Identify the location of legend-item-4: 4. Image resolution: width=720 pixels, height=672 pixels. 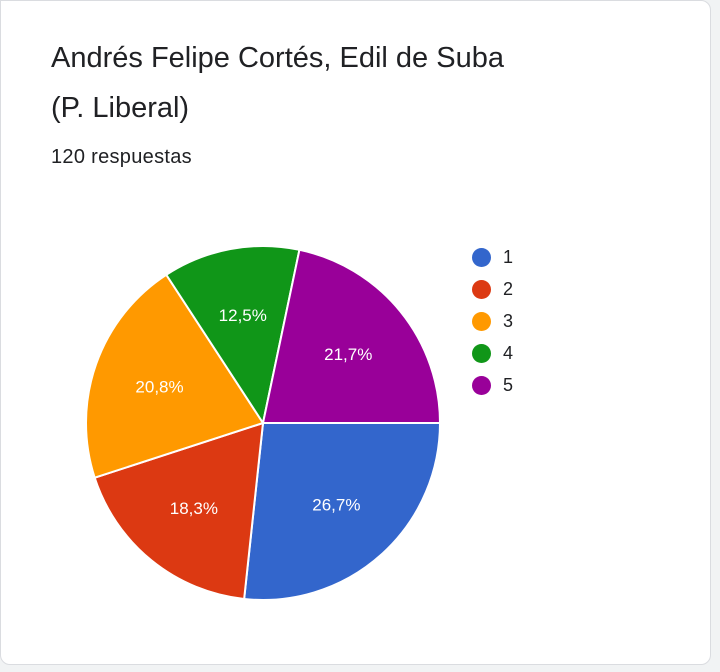
(492, 353).